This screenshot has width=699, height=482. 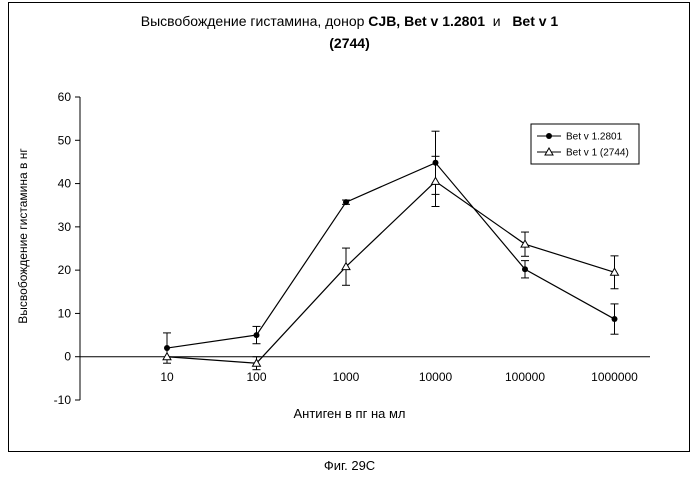 I want to click on y-tick-label: -10, so click(x=63, y=400).